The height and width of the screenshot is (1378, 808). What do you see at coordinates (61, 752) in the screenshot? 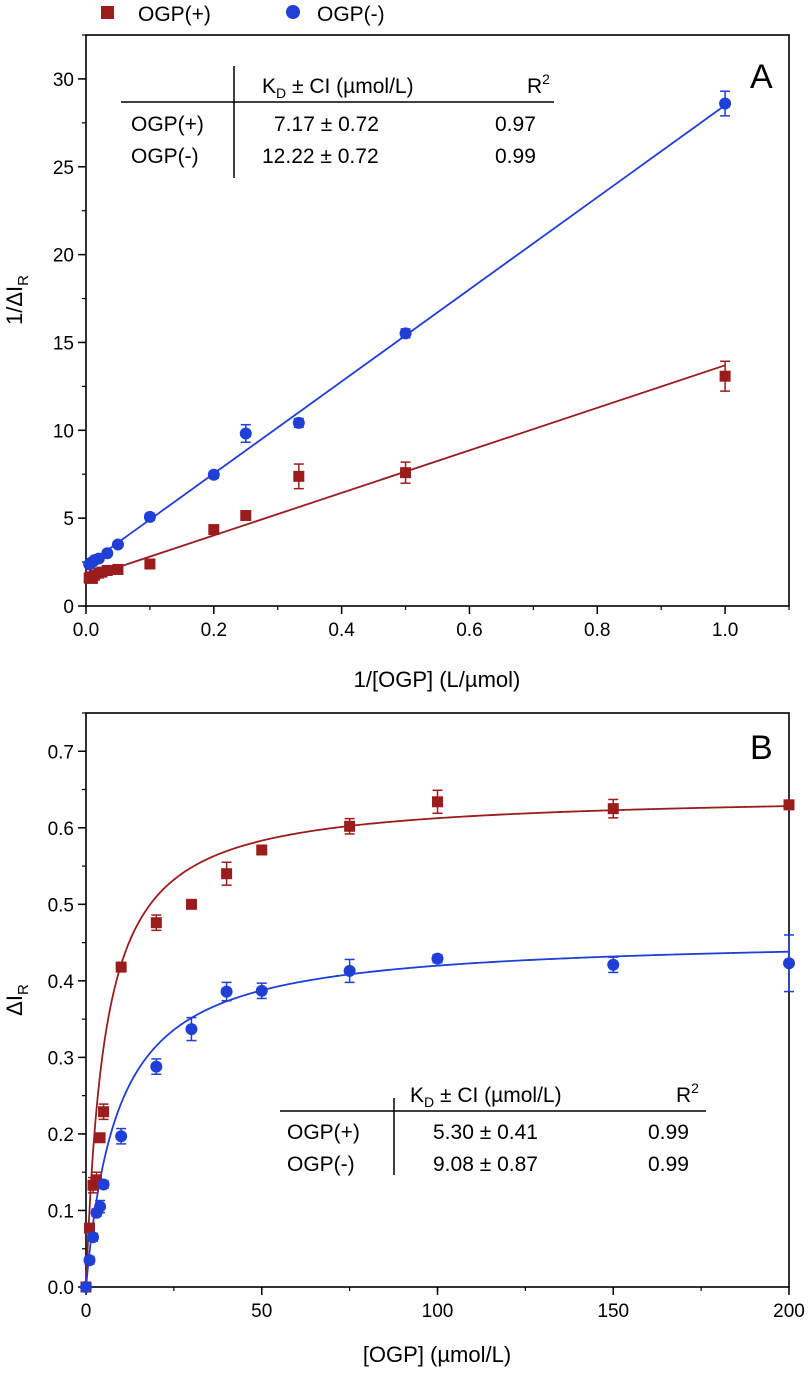
I see `panel-b-ytick-label: 0.7` at bounding box center [61, 752].